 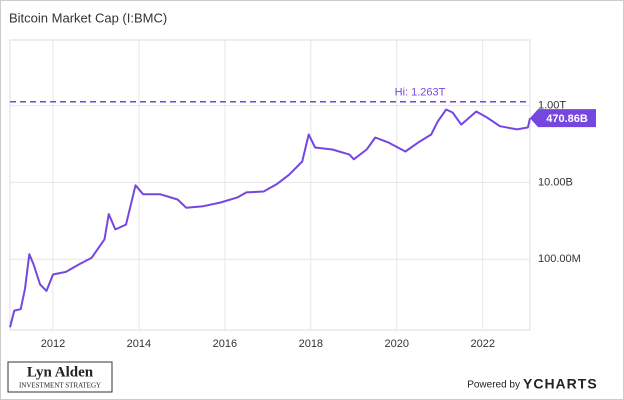 I want to click on x-tick-label: 2016, so click(x=225, y=344).